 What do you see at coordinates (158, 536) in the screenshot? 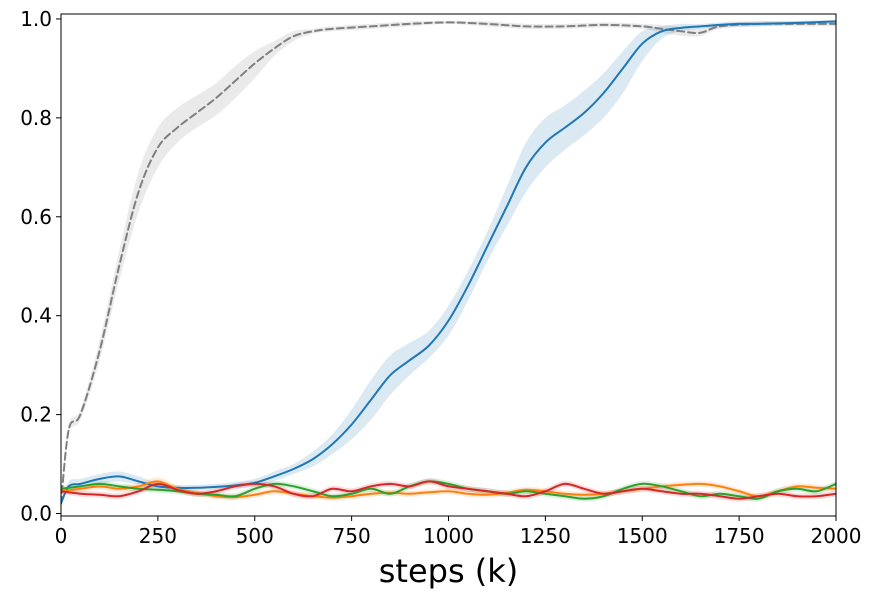
I see `x-tick-label: 250` at bounding box center [158, 536].